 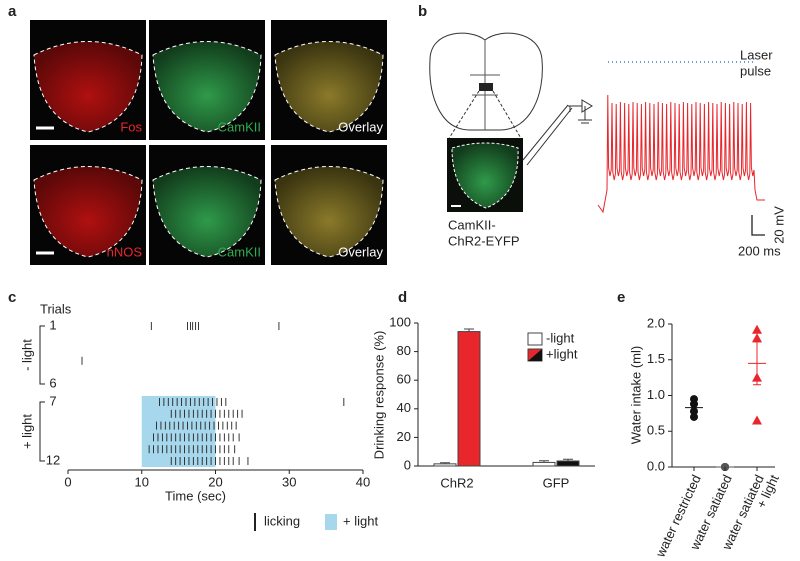 What do you see at coordinates (656, 394) in the screenshot?
I see `y-tick-label: 1.0` at bounding box center [656, 394].